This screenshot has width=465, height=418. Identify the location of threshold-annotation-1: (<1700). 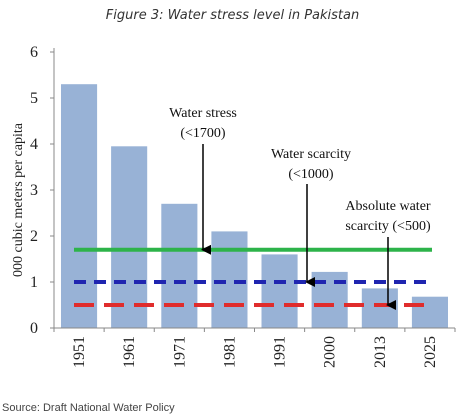
(203, 133).